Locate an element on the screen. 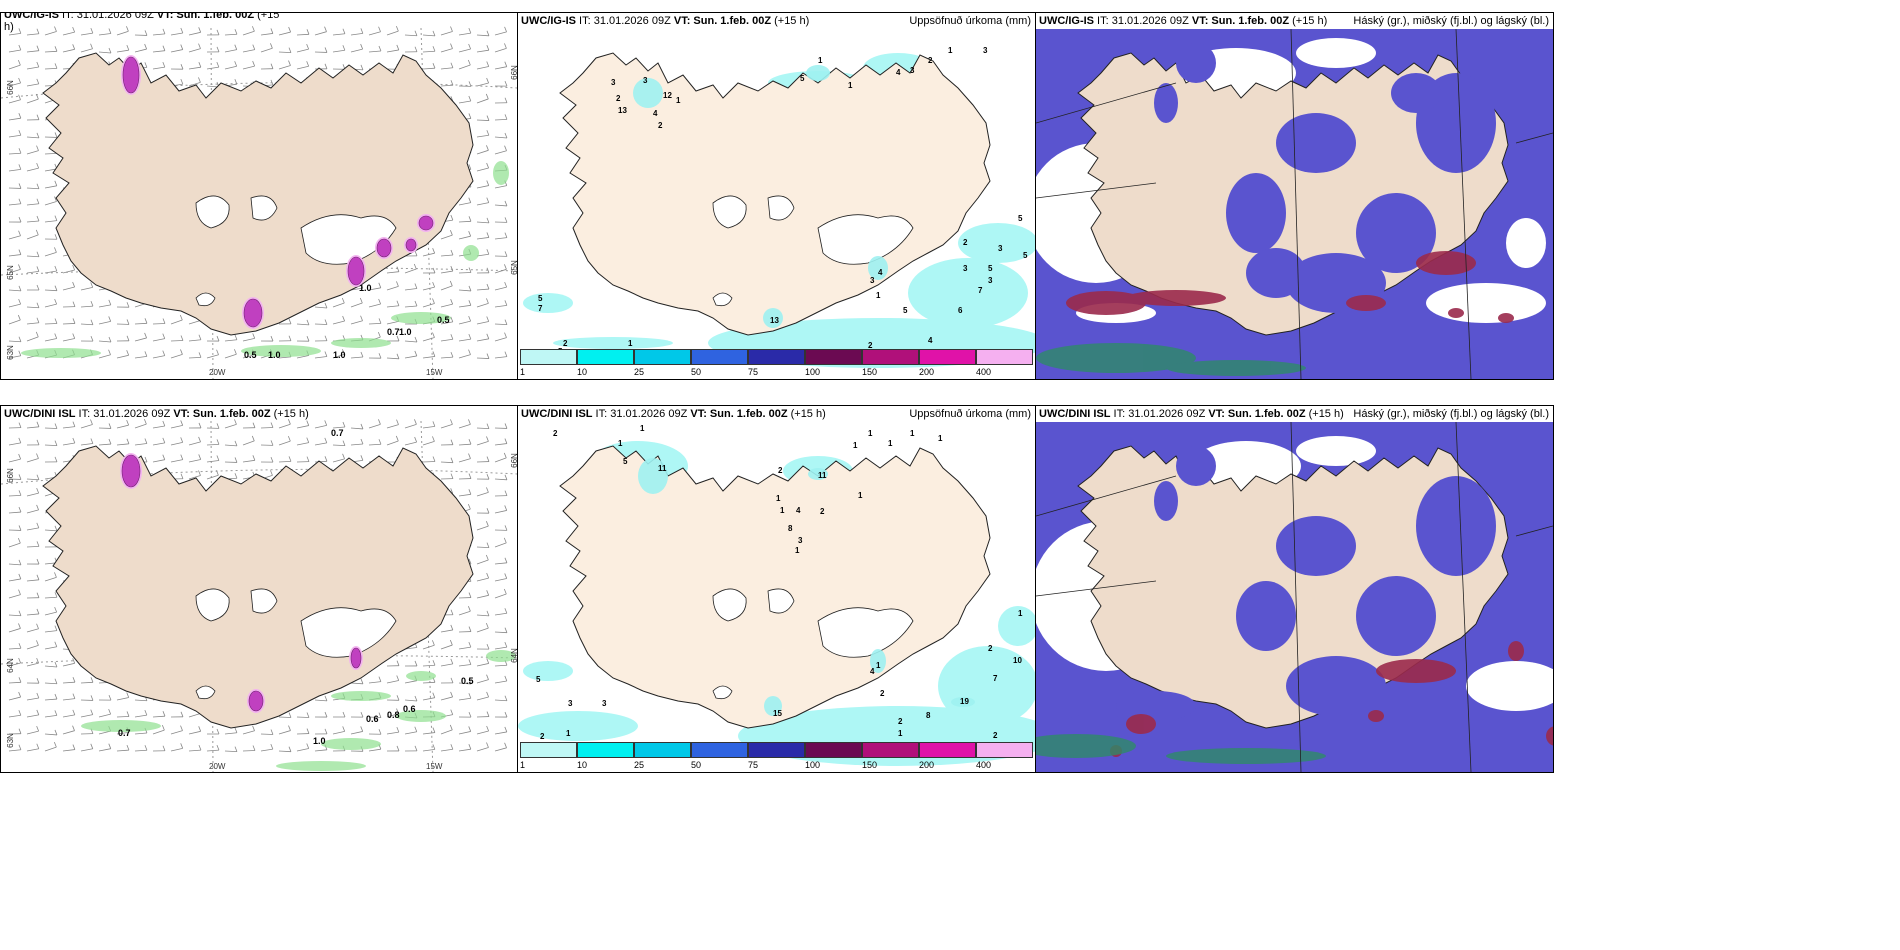 The image size is (1900, 950). precip-value-label: 13 is located at coordinates (774, 320).